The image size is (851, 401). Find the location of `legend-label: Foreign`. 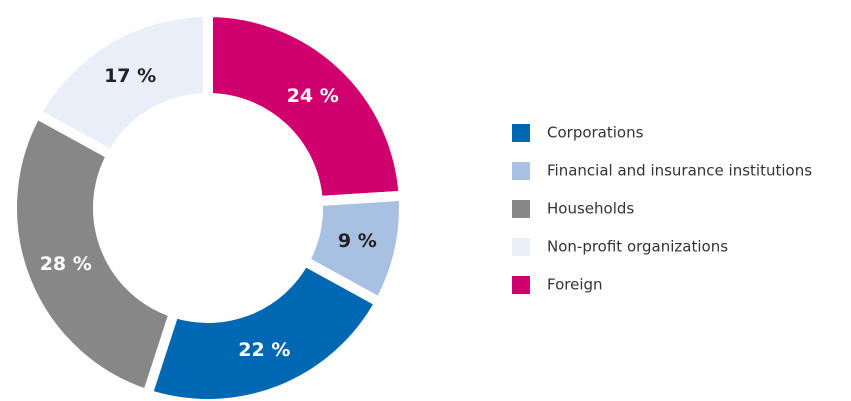

legend-label: Foreign is located at coordinates (575, 285).